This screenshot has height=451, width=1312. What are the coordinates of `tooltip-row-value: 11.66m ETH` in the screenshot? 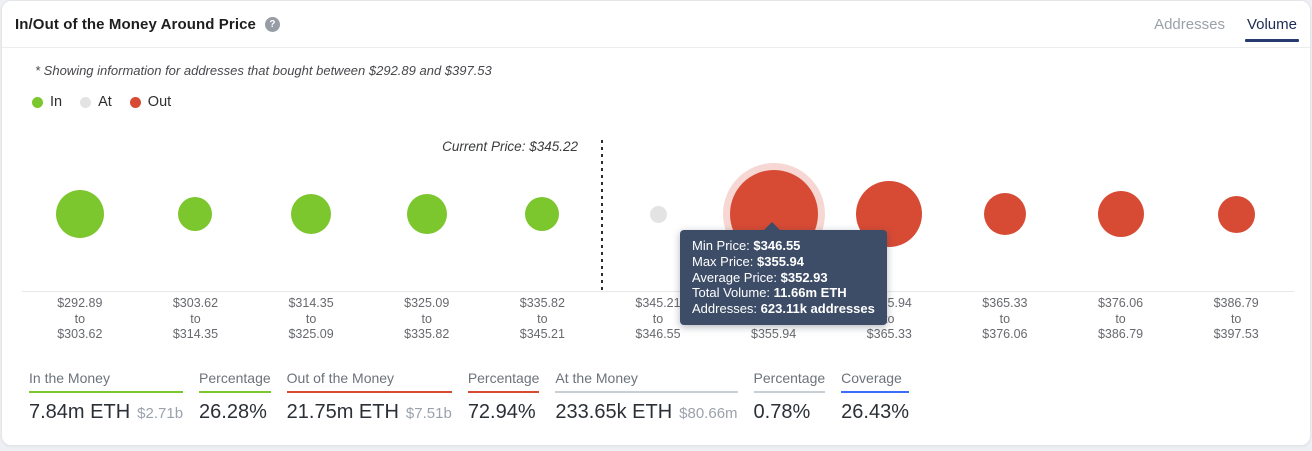 It's located at (810, 293).